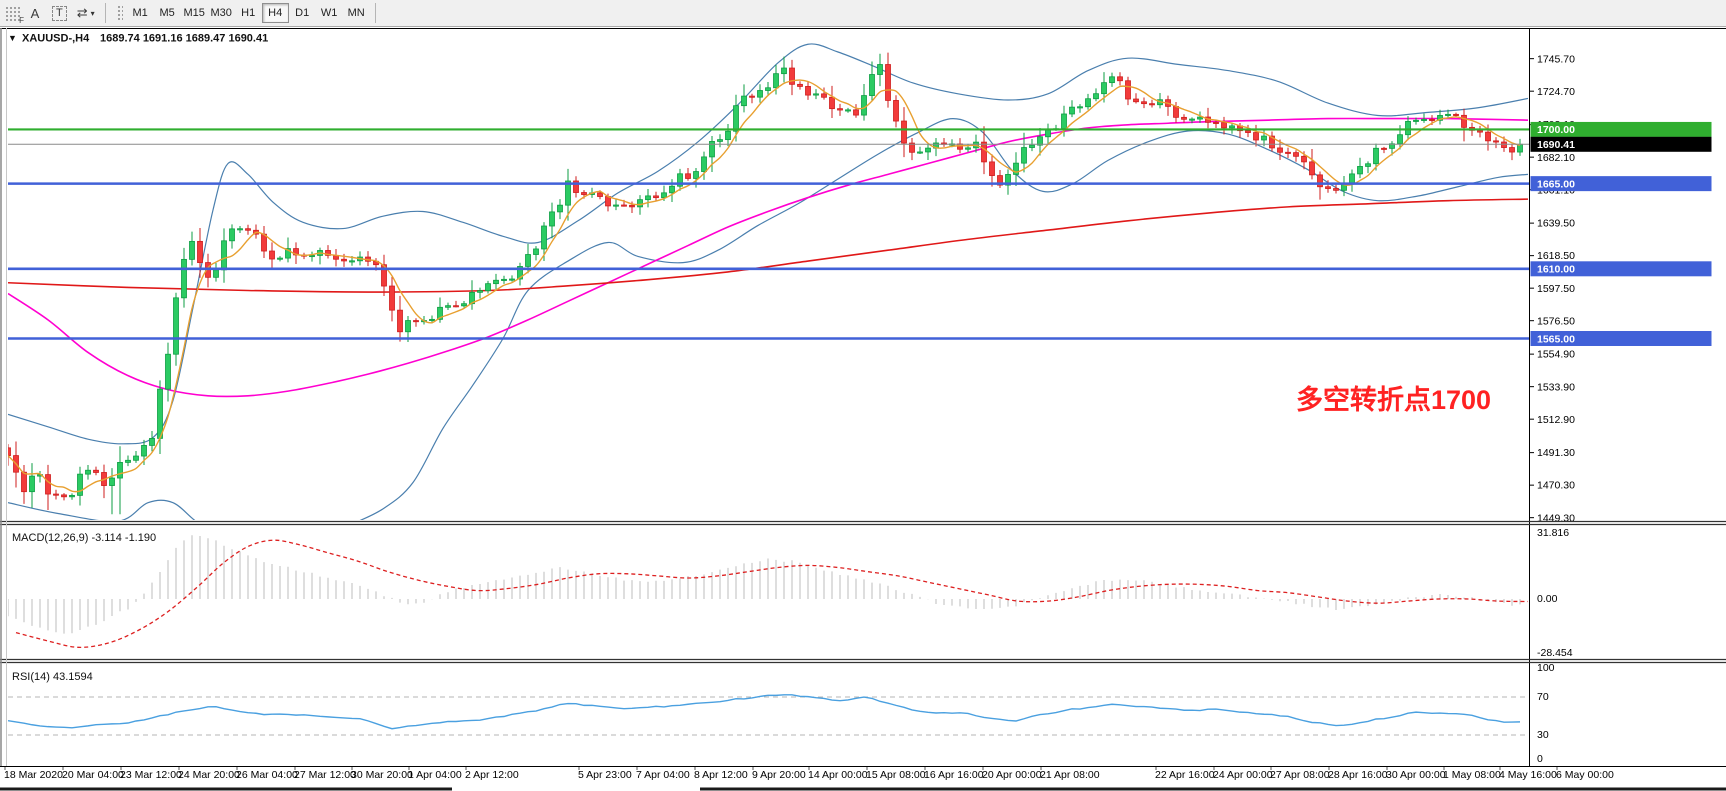  What do you see at coordinates (1621, 338) in the screenshot?
I see `level-price-badge-bg` at bounding box center [1621, 338].